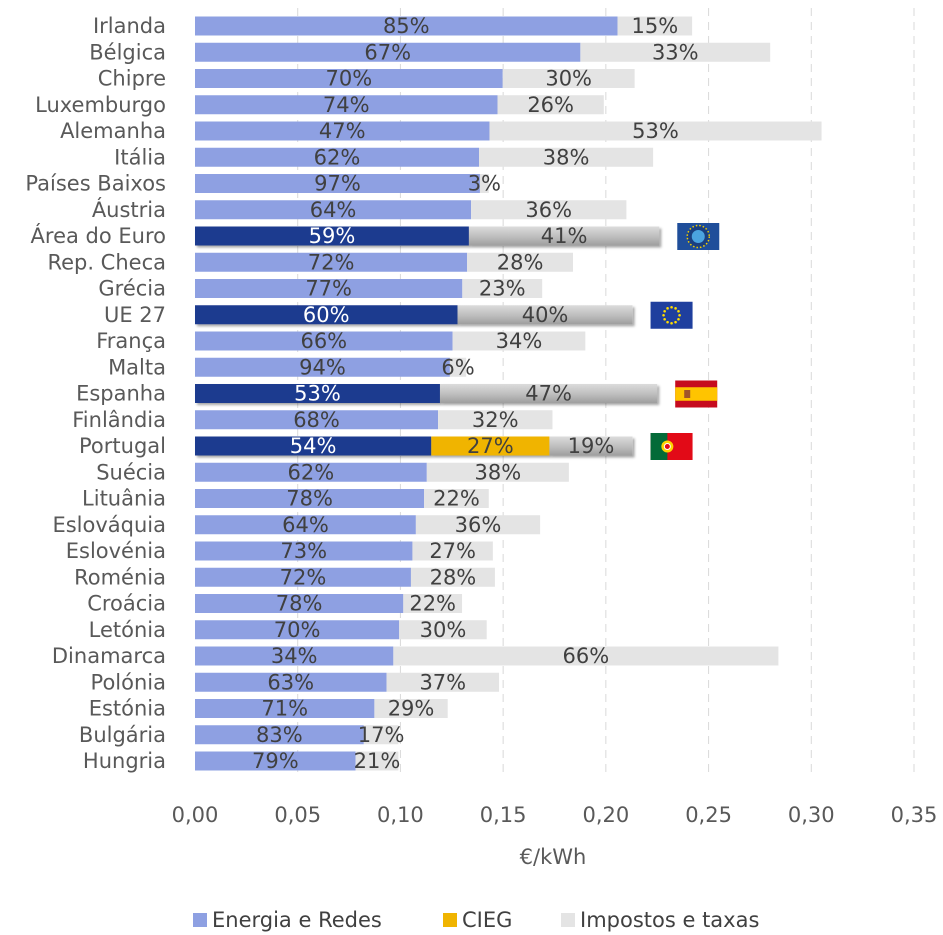 The image size is (943, 935). I want to click on data-label: 36%, so click(478, 525).